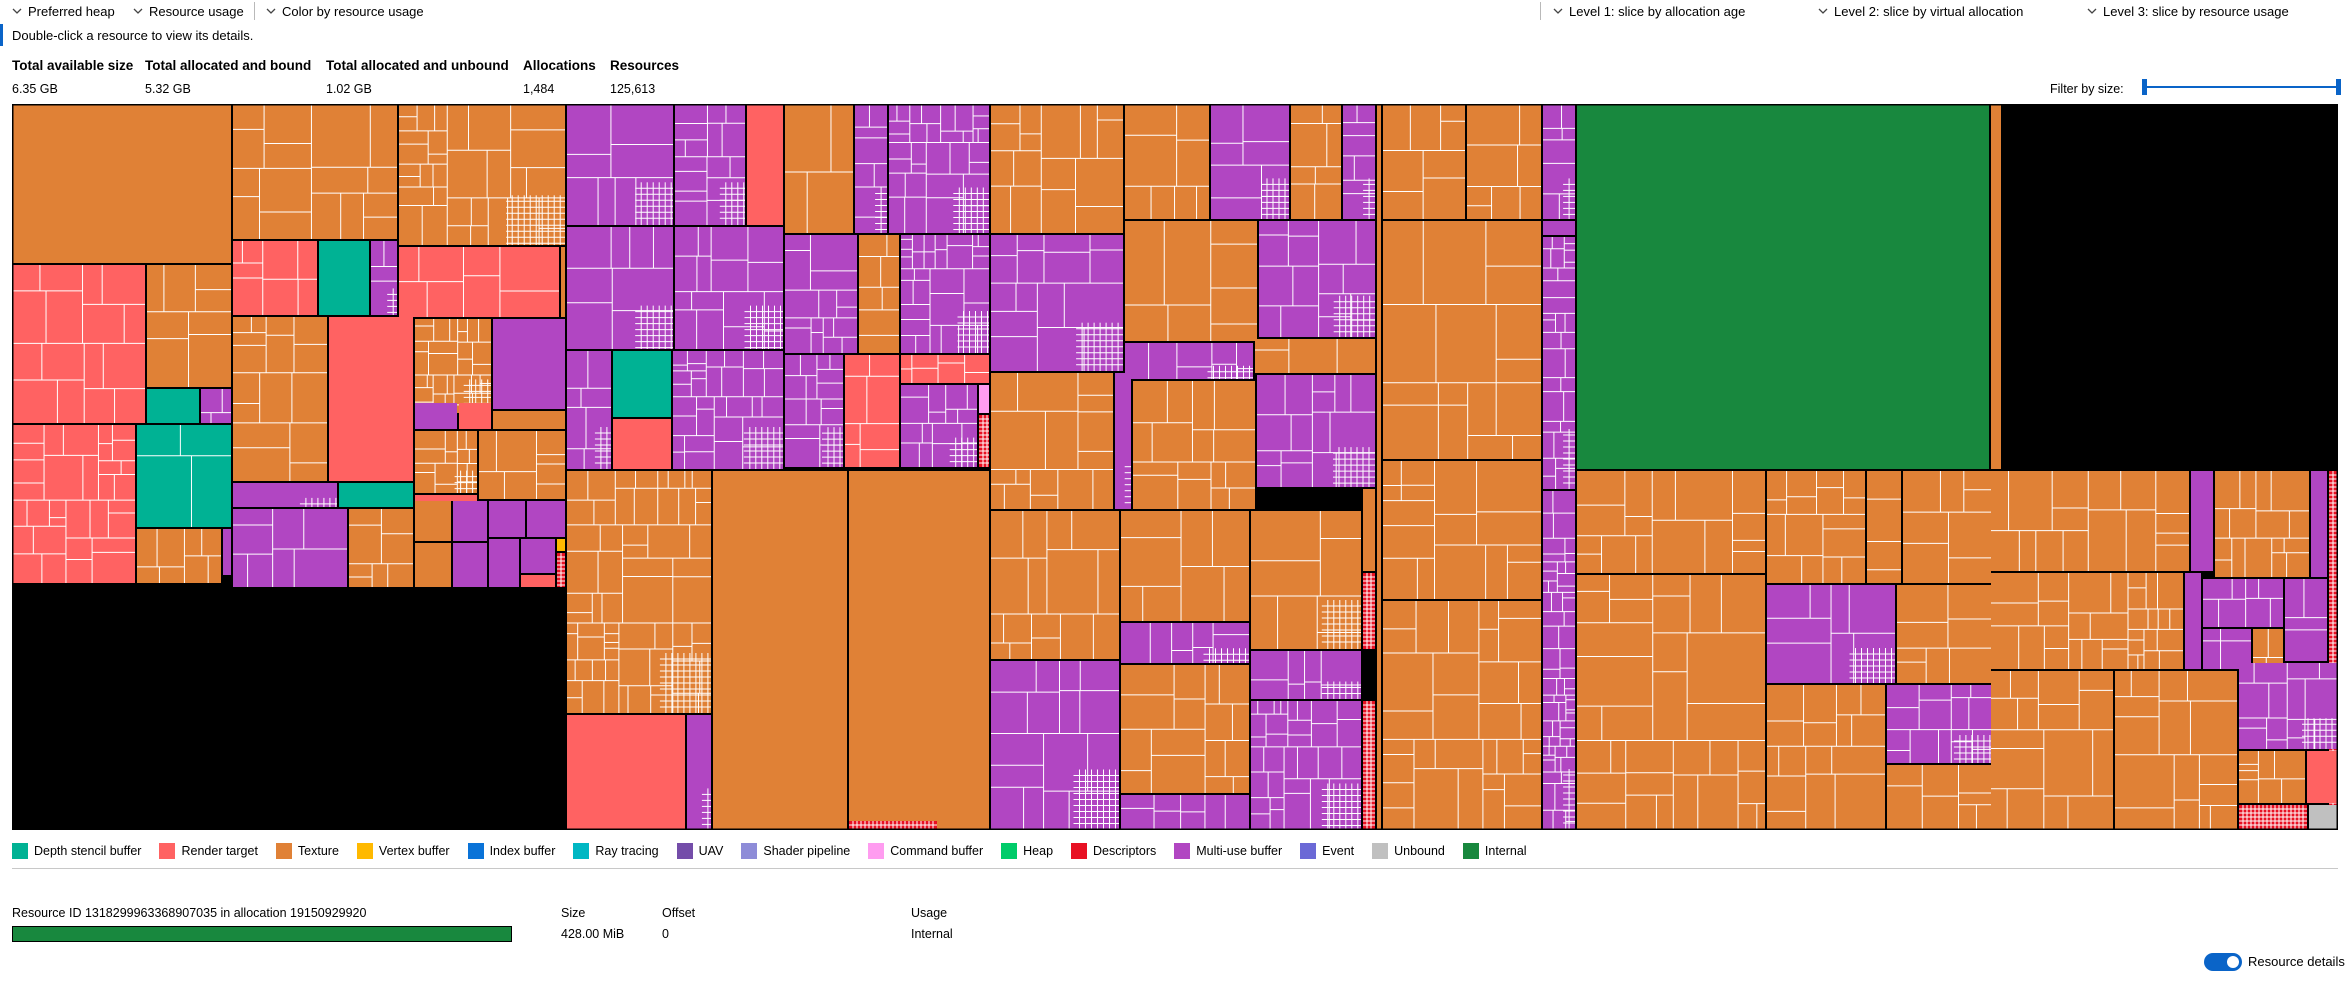  What do you see at coordinates (2188, 11) in the screenshot?
I see `level3-dropdown: Level 3: slice by resource usage` at bounding box center [2188, 11].